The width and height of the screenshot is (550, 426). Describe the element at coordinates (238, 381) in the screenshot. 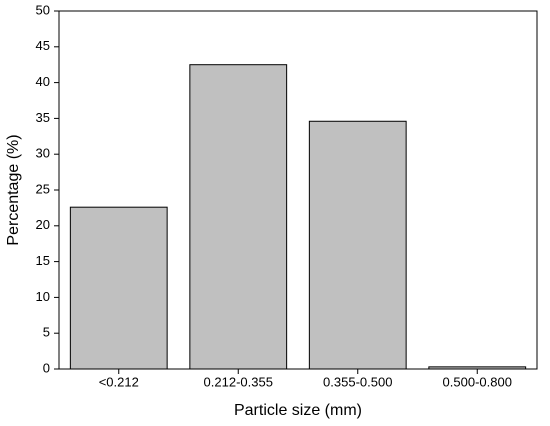

I see `x-tick-label: 0.212-0.355` at that location.